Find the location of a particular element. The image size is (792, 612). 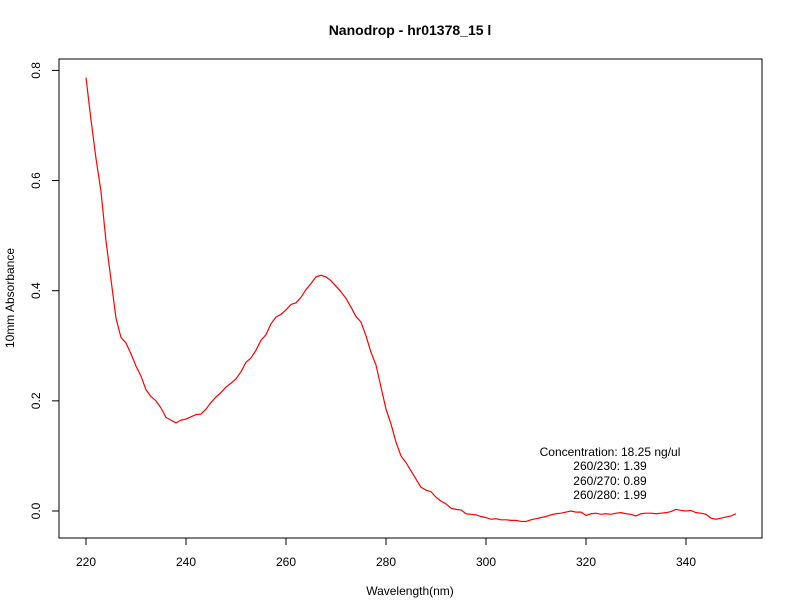

annotation-260-230: 260/230: 1.39 is located at coordinates (610, 466).